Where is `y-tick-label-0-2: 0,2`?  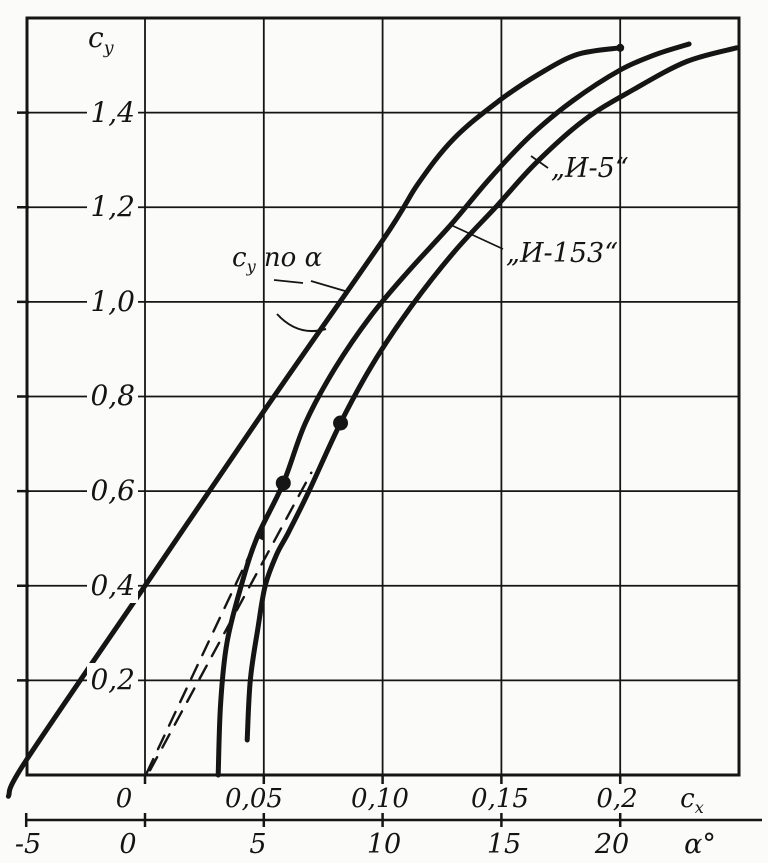
y-tick-label-0-2: 0,2 is located at coordinates (112, 680).